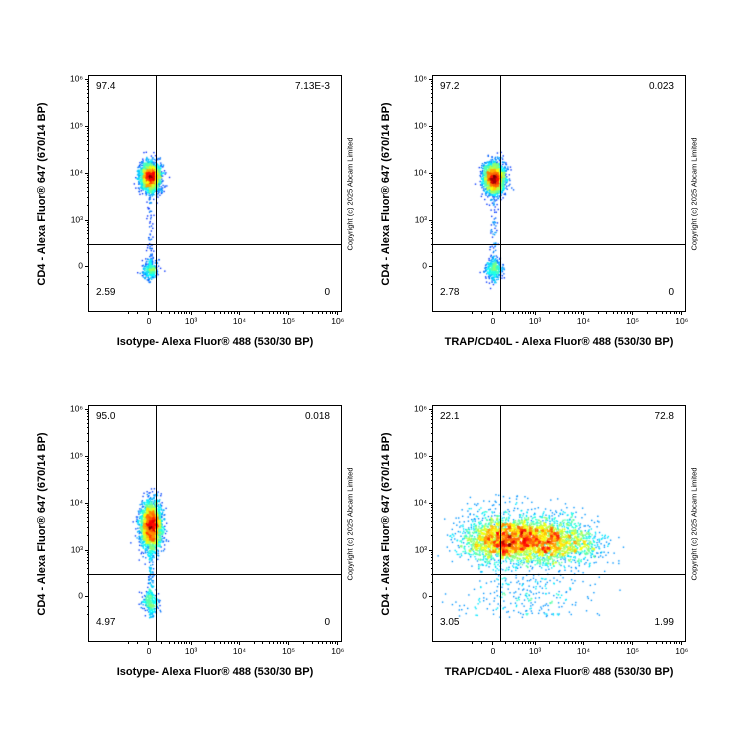 The height and width of the screenshot is (750, 750). I want to click on scatter-canvas, so click(215, 193).